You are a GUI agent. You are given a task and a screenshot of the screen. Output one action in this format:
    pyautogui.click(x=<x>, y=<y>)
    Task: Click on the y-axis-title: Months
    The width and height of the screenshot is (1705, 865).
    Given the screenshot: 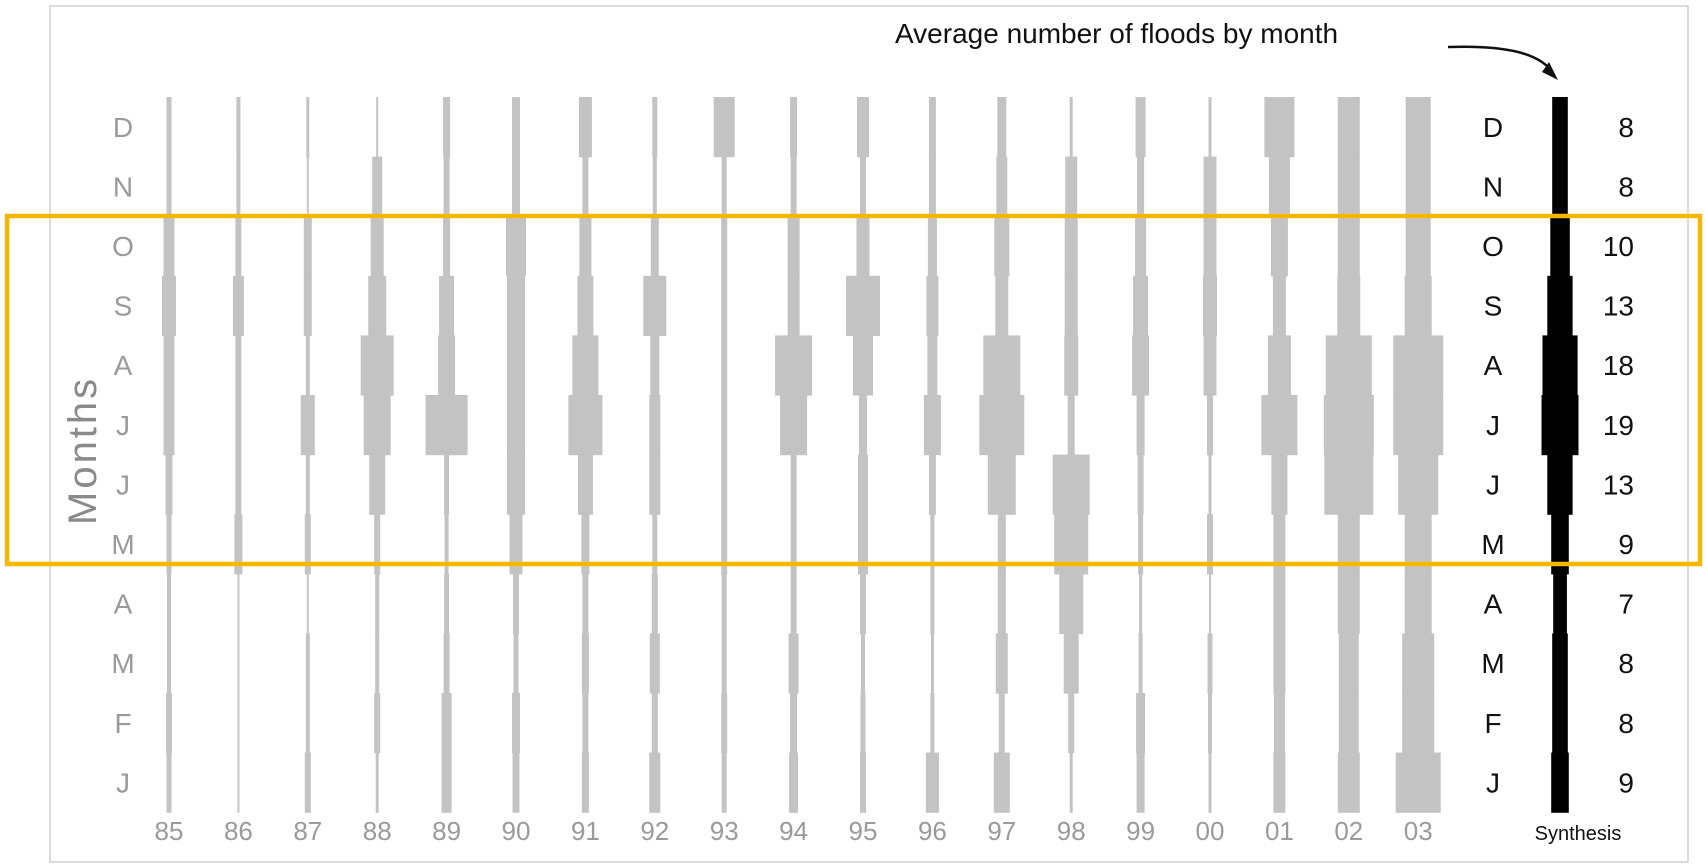 What is the action you would take?
    pyautogui.click(x=83, y=450)
    